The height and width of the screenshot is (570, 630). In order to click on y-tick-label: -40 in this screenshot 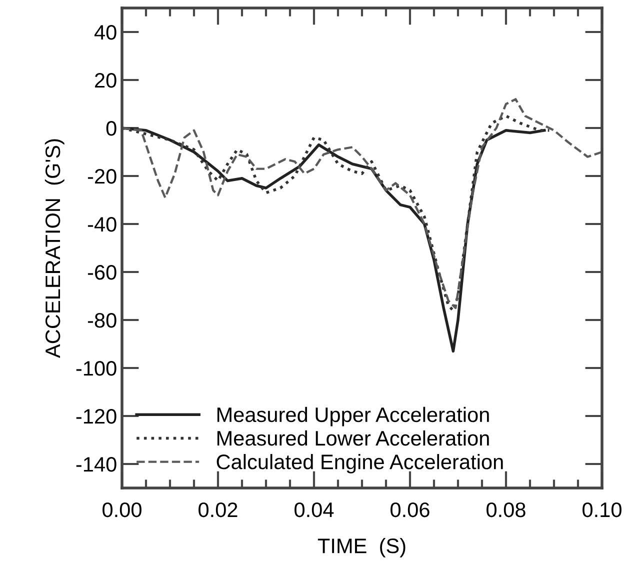, I will do `click(102, 224)`.